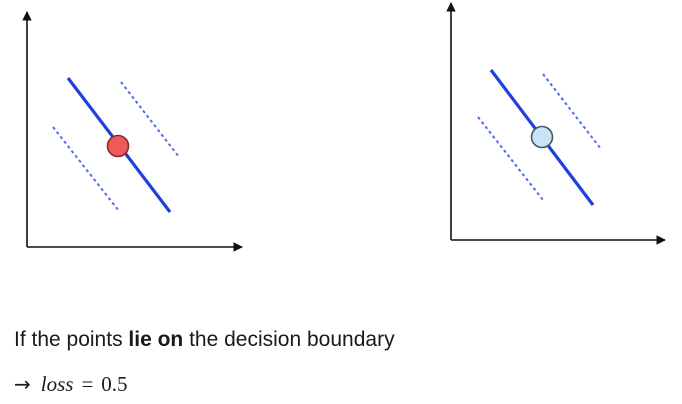 This screenshot has height=404, width=682. I want to click on equals-sign: =, so click(87, 384).